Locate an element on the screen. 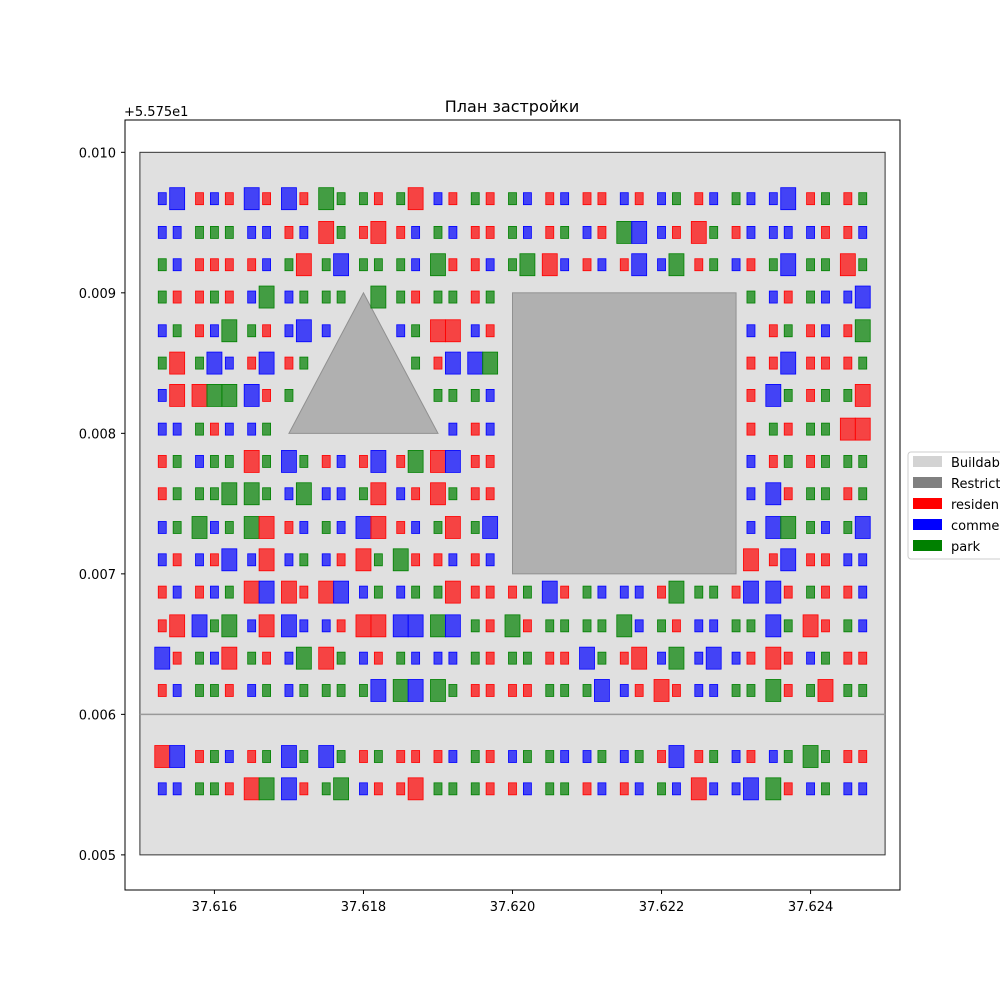 The height and width of the screenshot is (1000, 1000). y-tick-label: 0.008 is located at coordinates (97, 434).